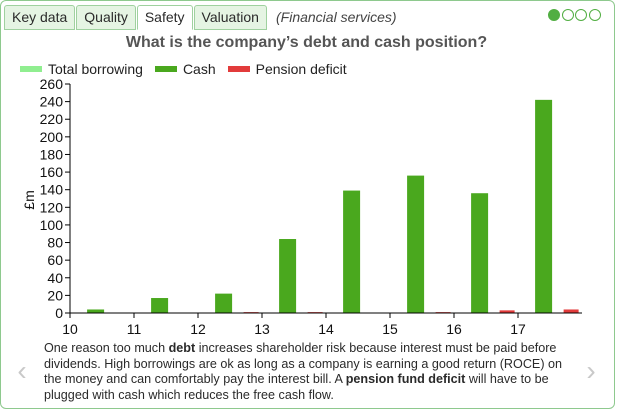  I want to click on next-arrow-icon: ›, so click(591, 370).